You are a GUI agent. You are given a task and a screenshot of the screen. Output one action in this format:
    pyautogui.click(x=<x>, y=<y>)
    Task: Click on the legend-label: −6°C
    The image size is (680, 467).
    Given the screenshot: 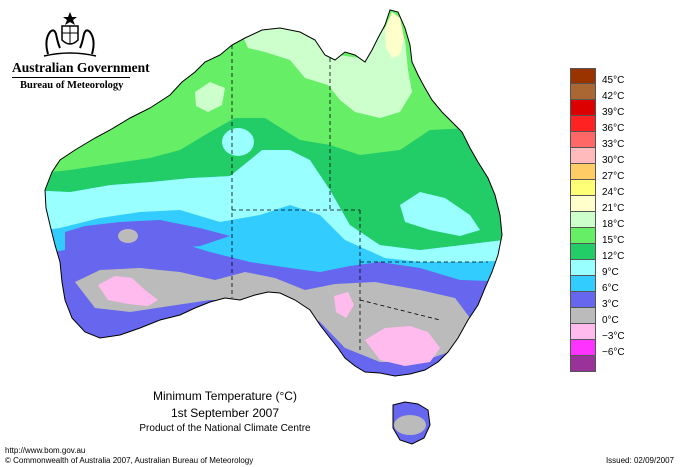 What is the action you would take?
    pyautogui.click(x=613, y=352)
    